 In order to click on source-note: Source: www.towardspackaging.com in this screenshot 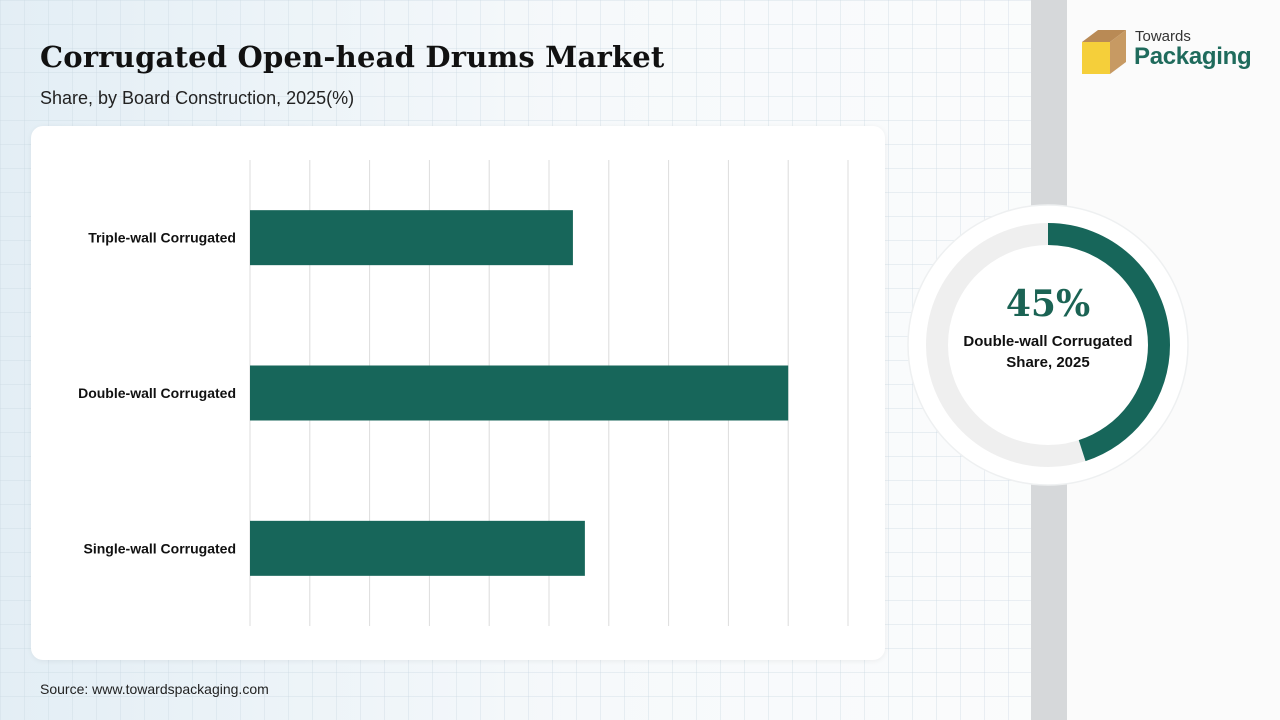, I will do `click(154, 689)`.